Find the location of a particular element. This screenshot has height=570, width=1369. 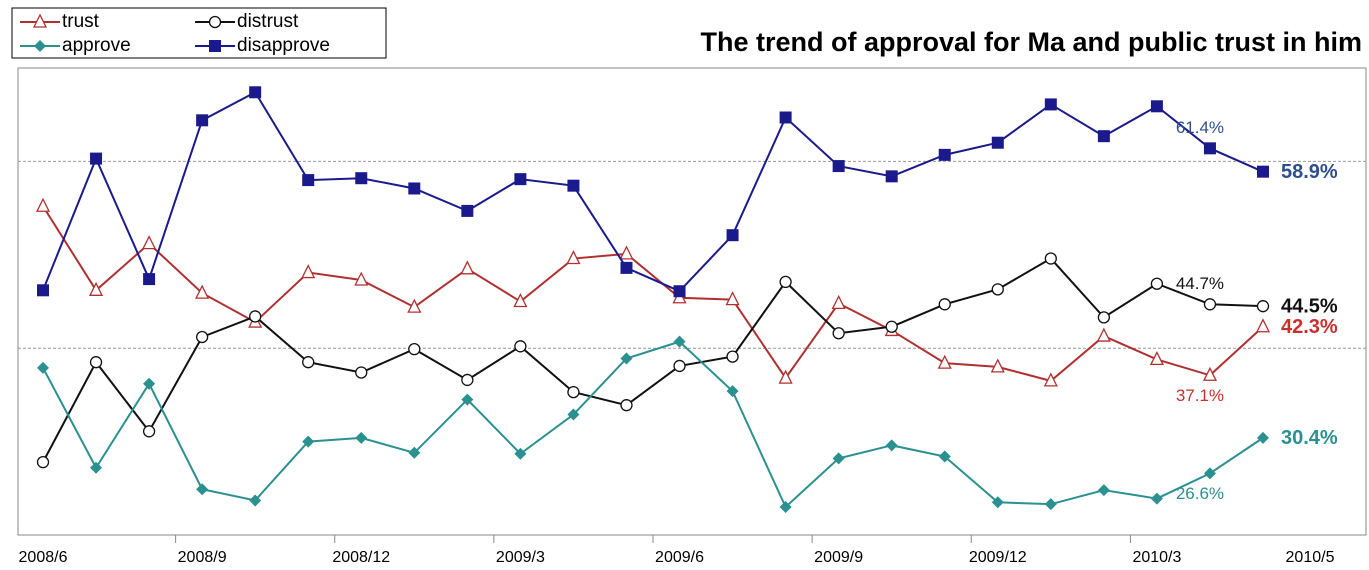

x-tick-label: 2009/6 is located at coordinates (679, 557).